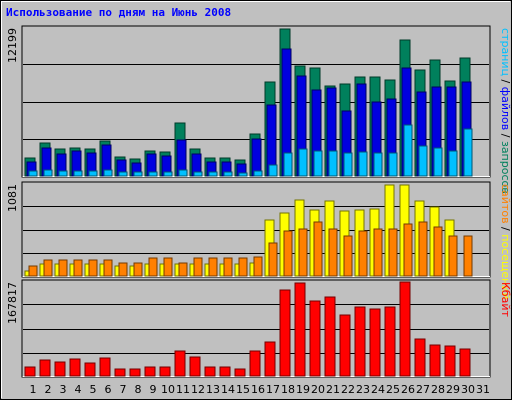 The height and width of the screenshot is (400, 512). Describe the element at coordinates (108, 389) in the screenshot. I see `x-tick-label: 6` at that location.